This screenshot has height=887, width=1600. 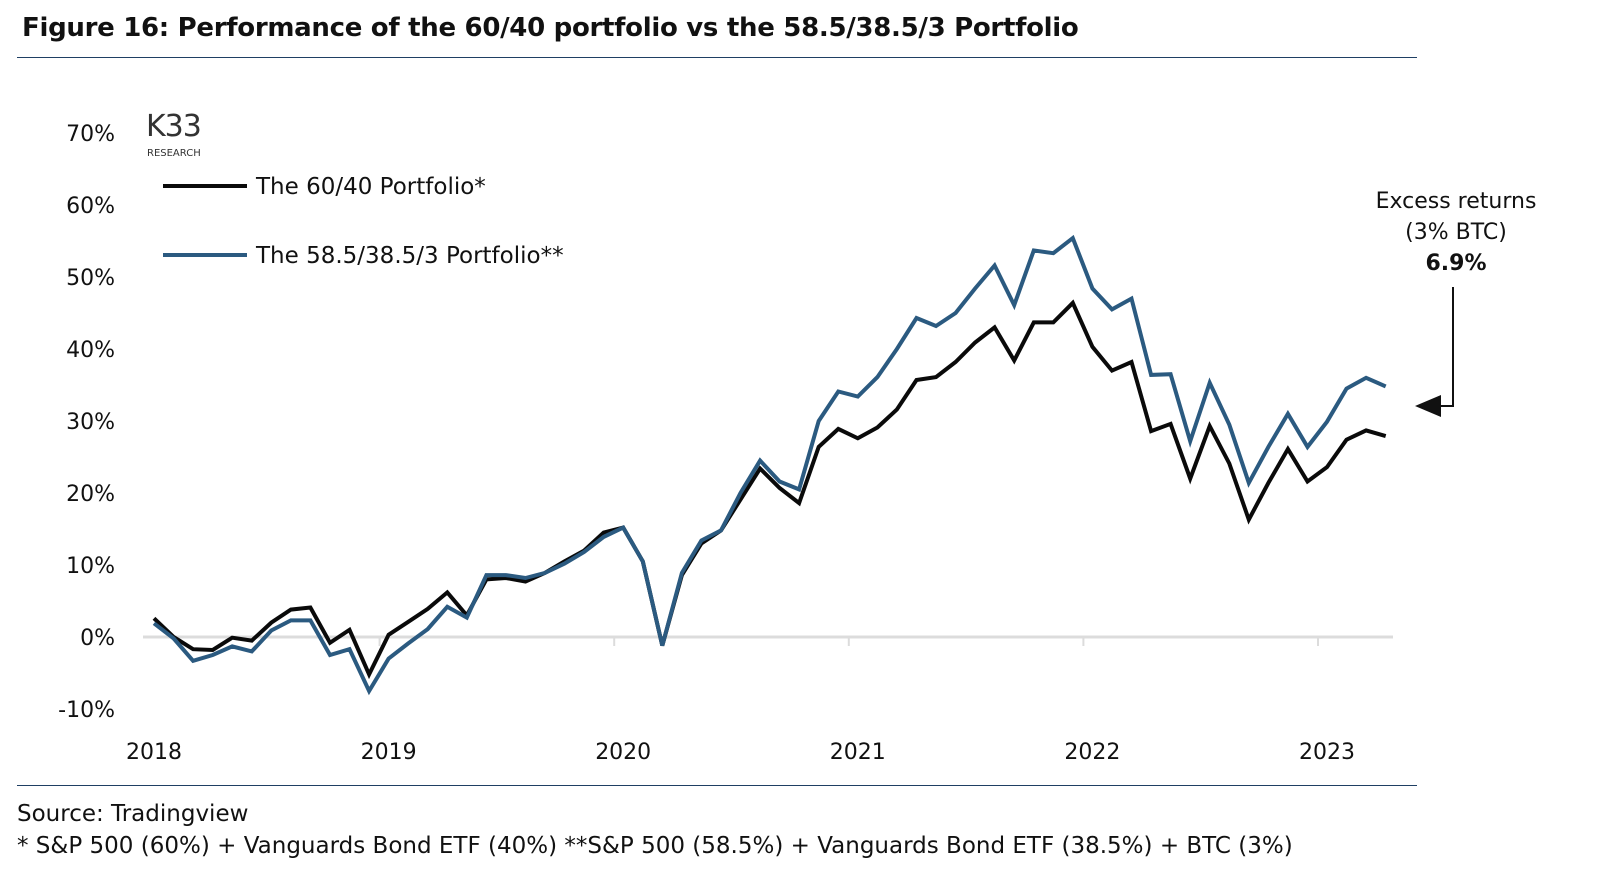 What do you see at coordinates (1442, 347) in the screenshot?
I see `annotation-arrow-line` at bounding box center [1442, 347].